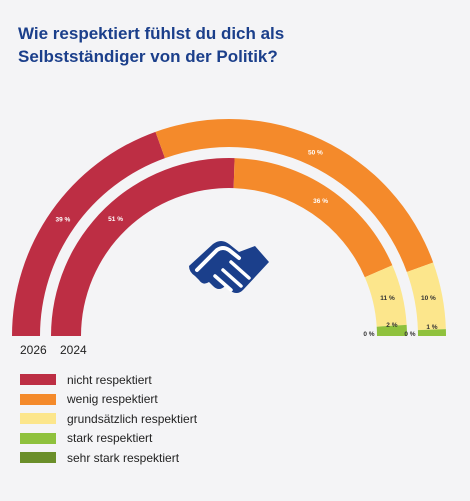  Describe the element at coordinates (33, 350) in the screenshot. I see `series-label-2026: 2026` at that location.